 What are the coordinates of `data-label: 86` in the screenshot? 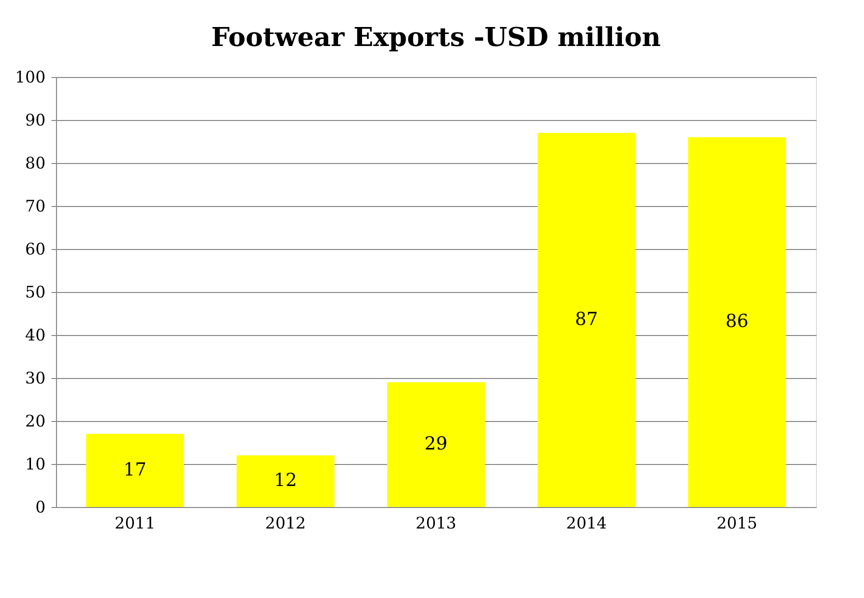 It's located at (737, 321).